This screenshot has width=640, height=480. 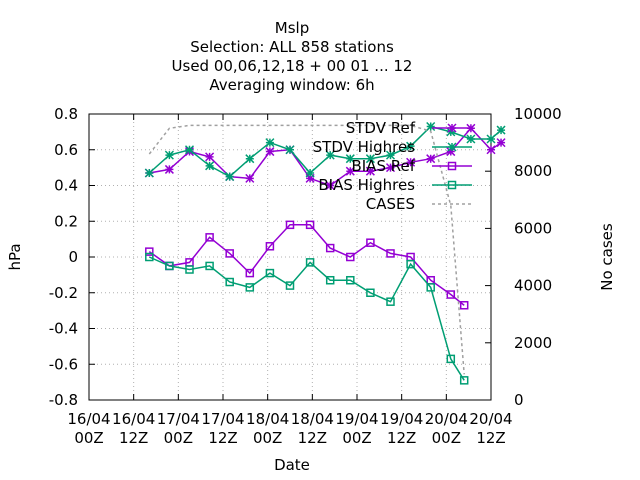 What do you see at coordinates (364, 147) in the screenshot?
I see `legend-label-stdv-highres: STDV Highres` at bounding box center [364, 147].